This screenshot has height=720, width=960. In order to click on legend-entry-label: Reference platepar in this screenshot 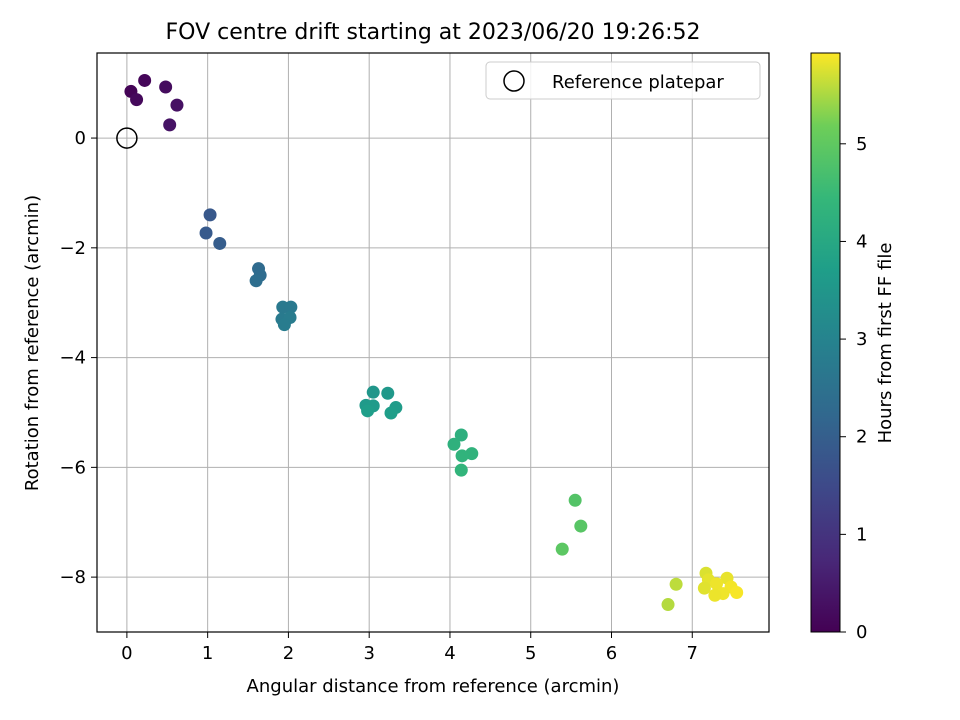, I will do `click(638, 82)`.